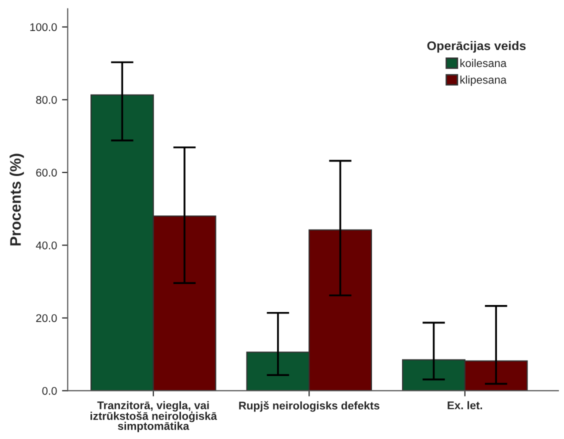 The height and width of the screenshot is (439, 564). Describe the element at coordinates (483, 81) in the screenshot. I see `legend-label: klipesana` at that location.